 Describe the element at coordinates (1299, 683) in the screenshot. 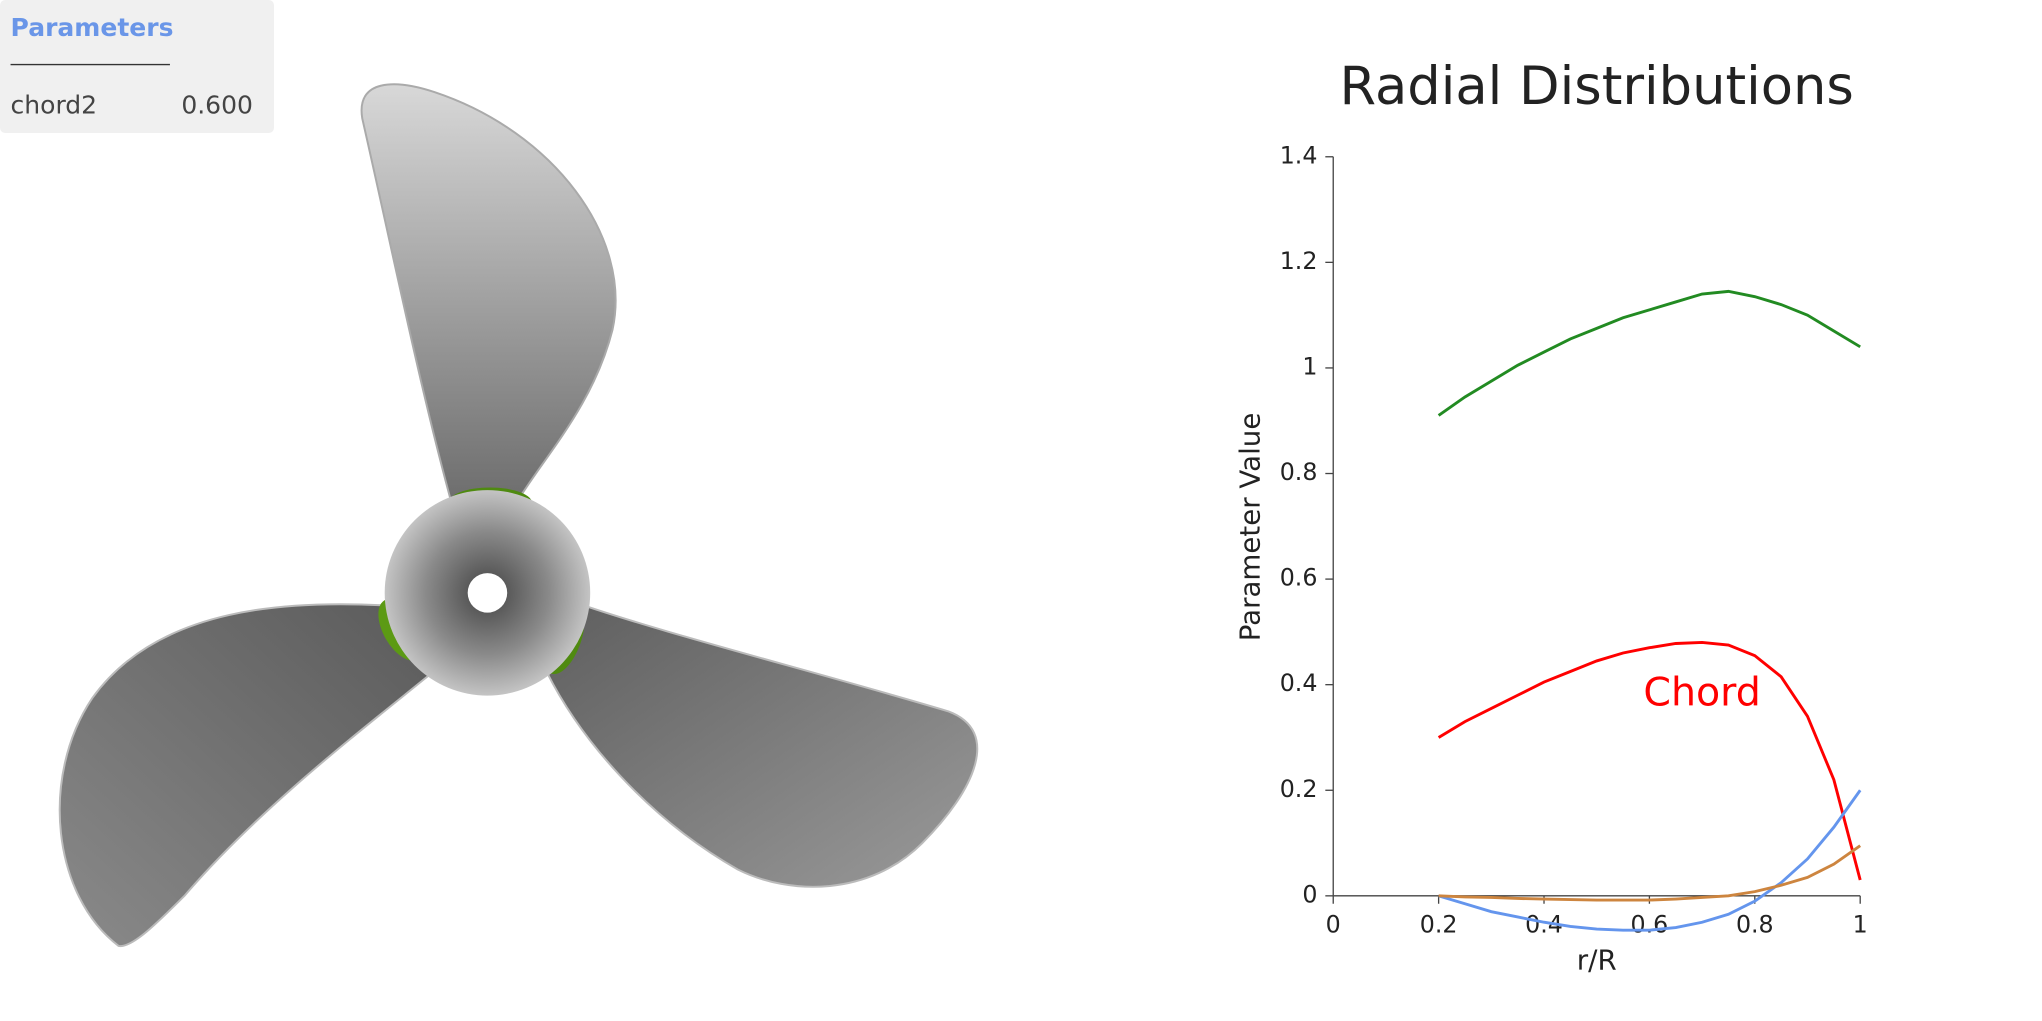

I see `y-tick-label: 0.4` at that location.